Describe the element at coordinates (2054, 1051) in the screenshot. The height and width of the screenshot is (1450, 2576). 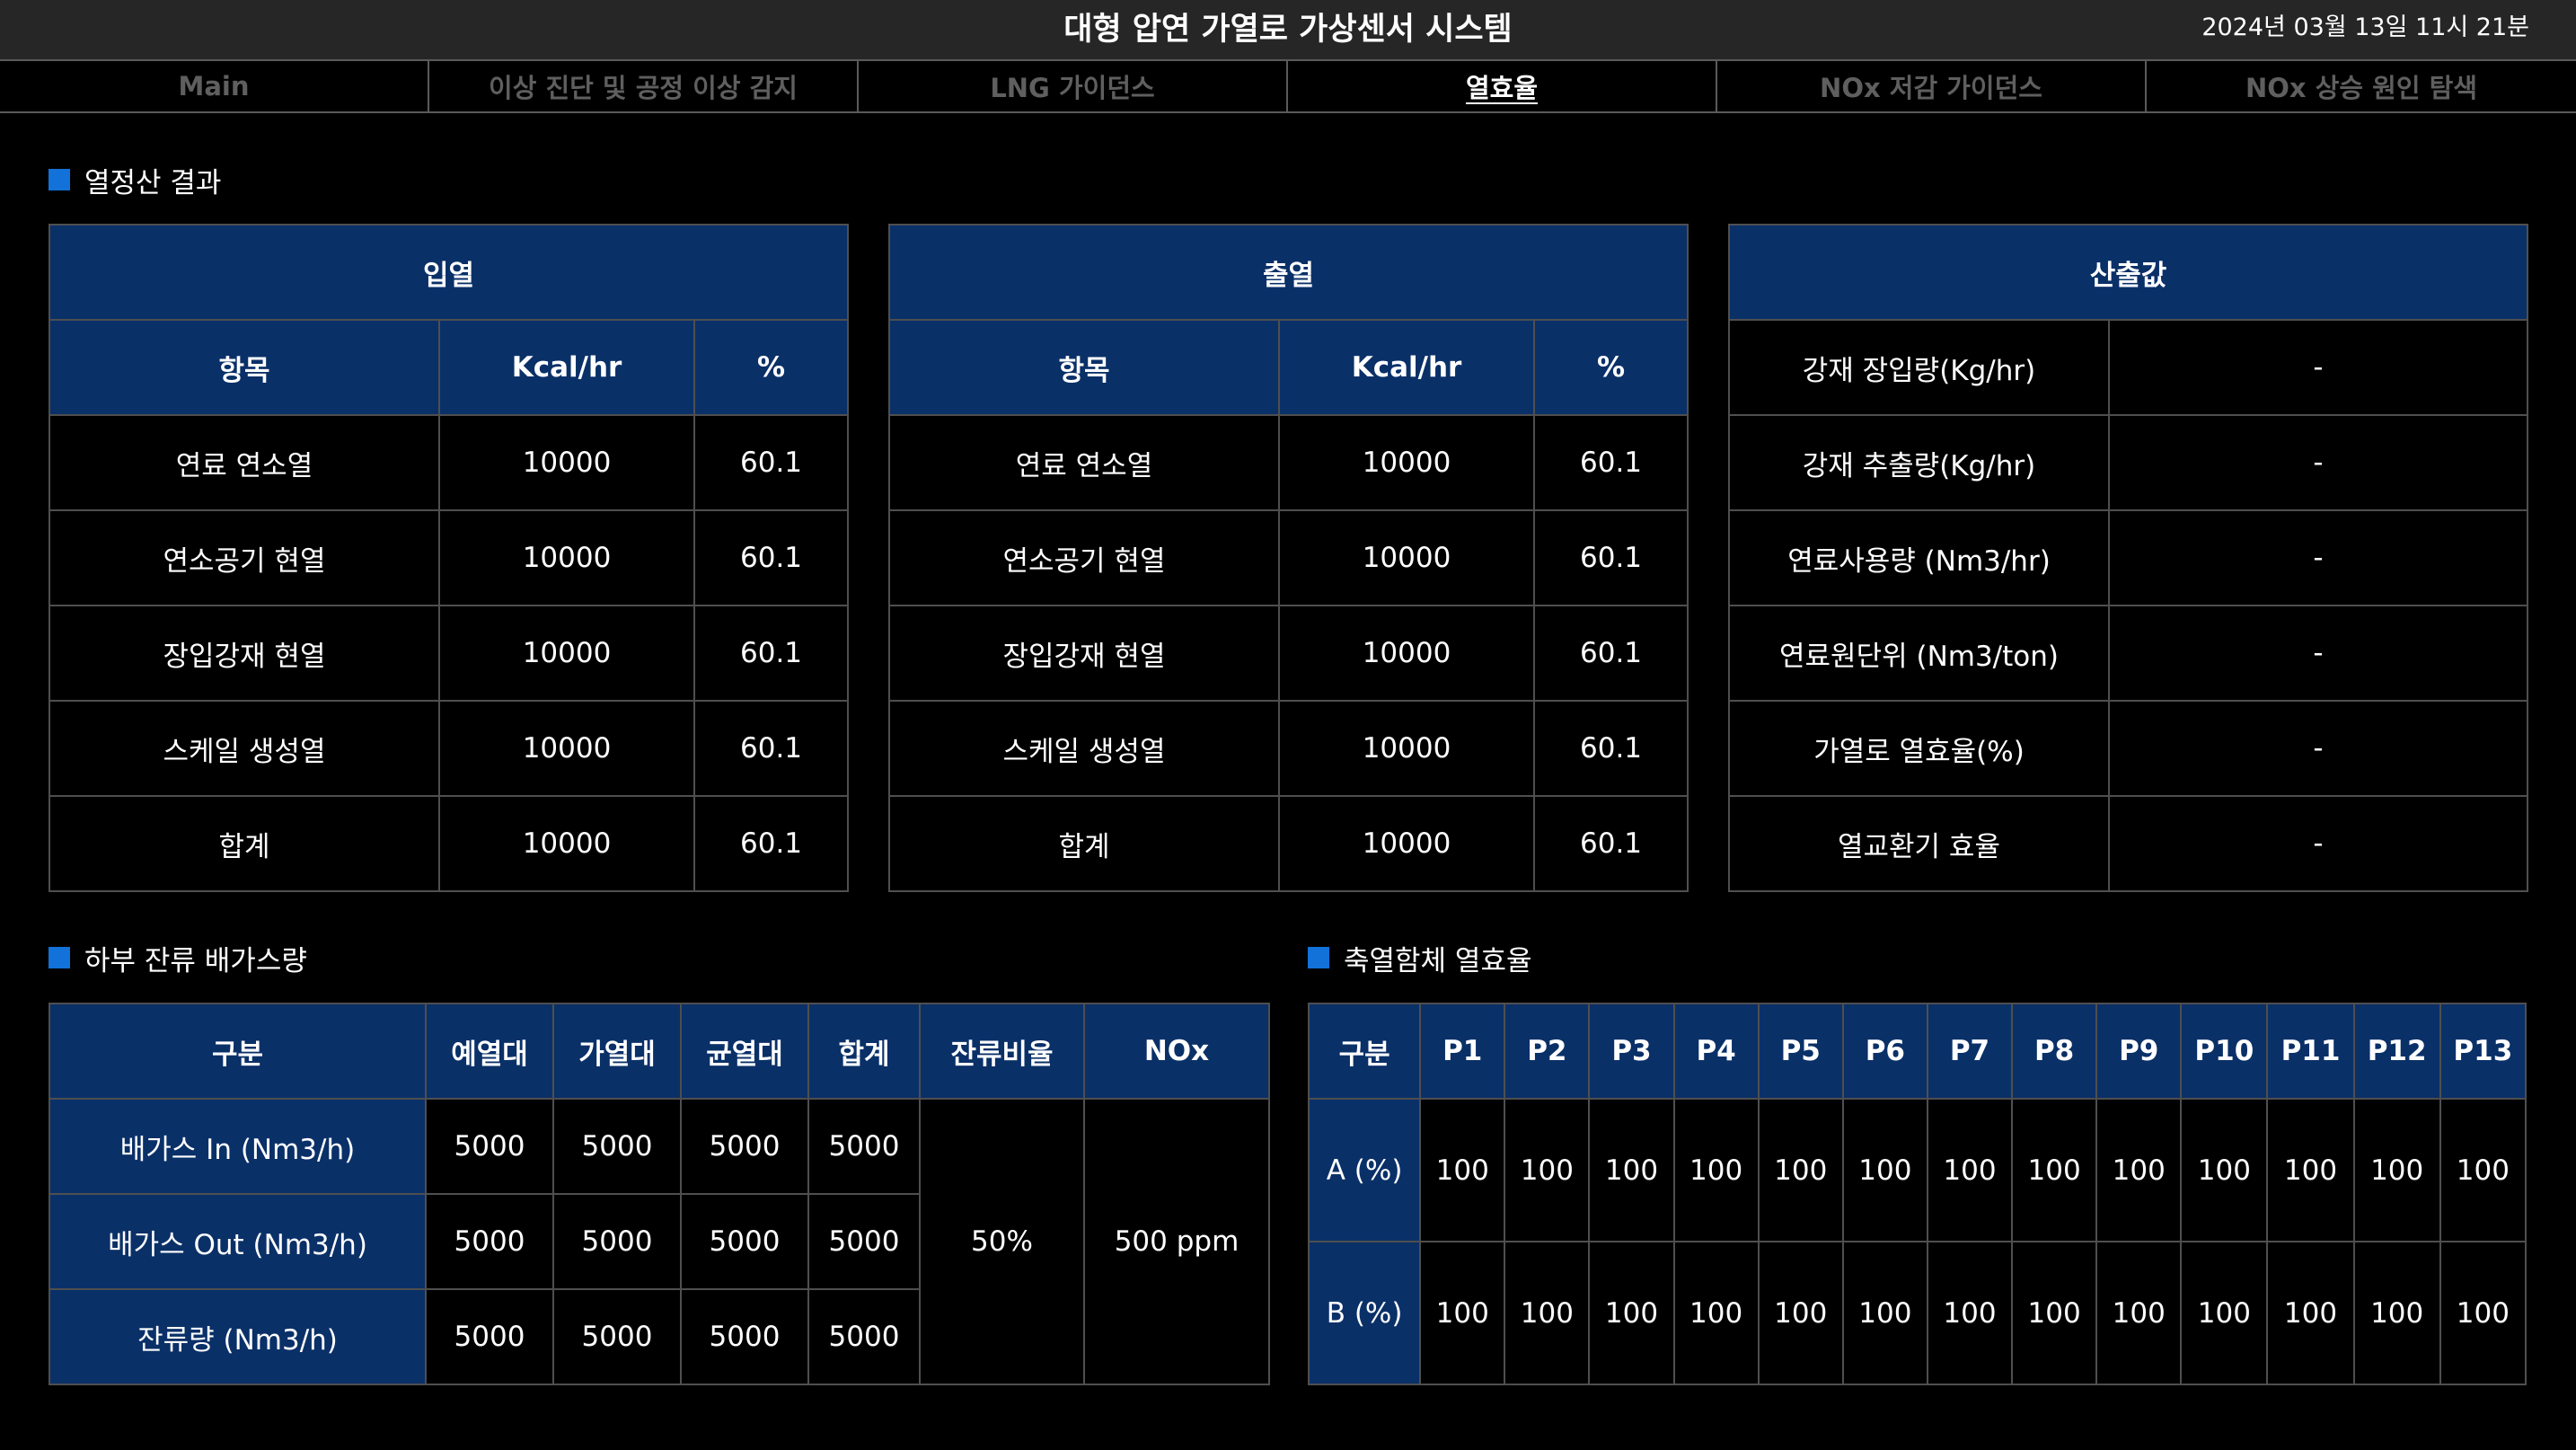
I see `column-header: P8` at that location.